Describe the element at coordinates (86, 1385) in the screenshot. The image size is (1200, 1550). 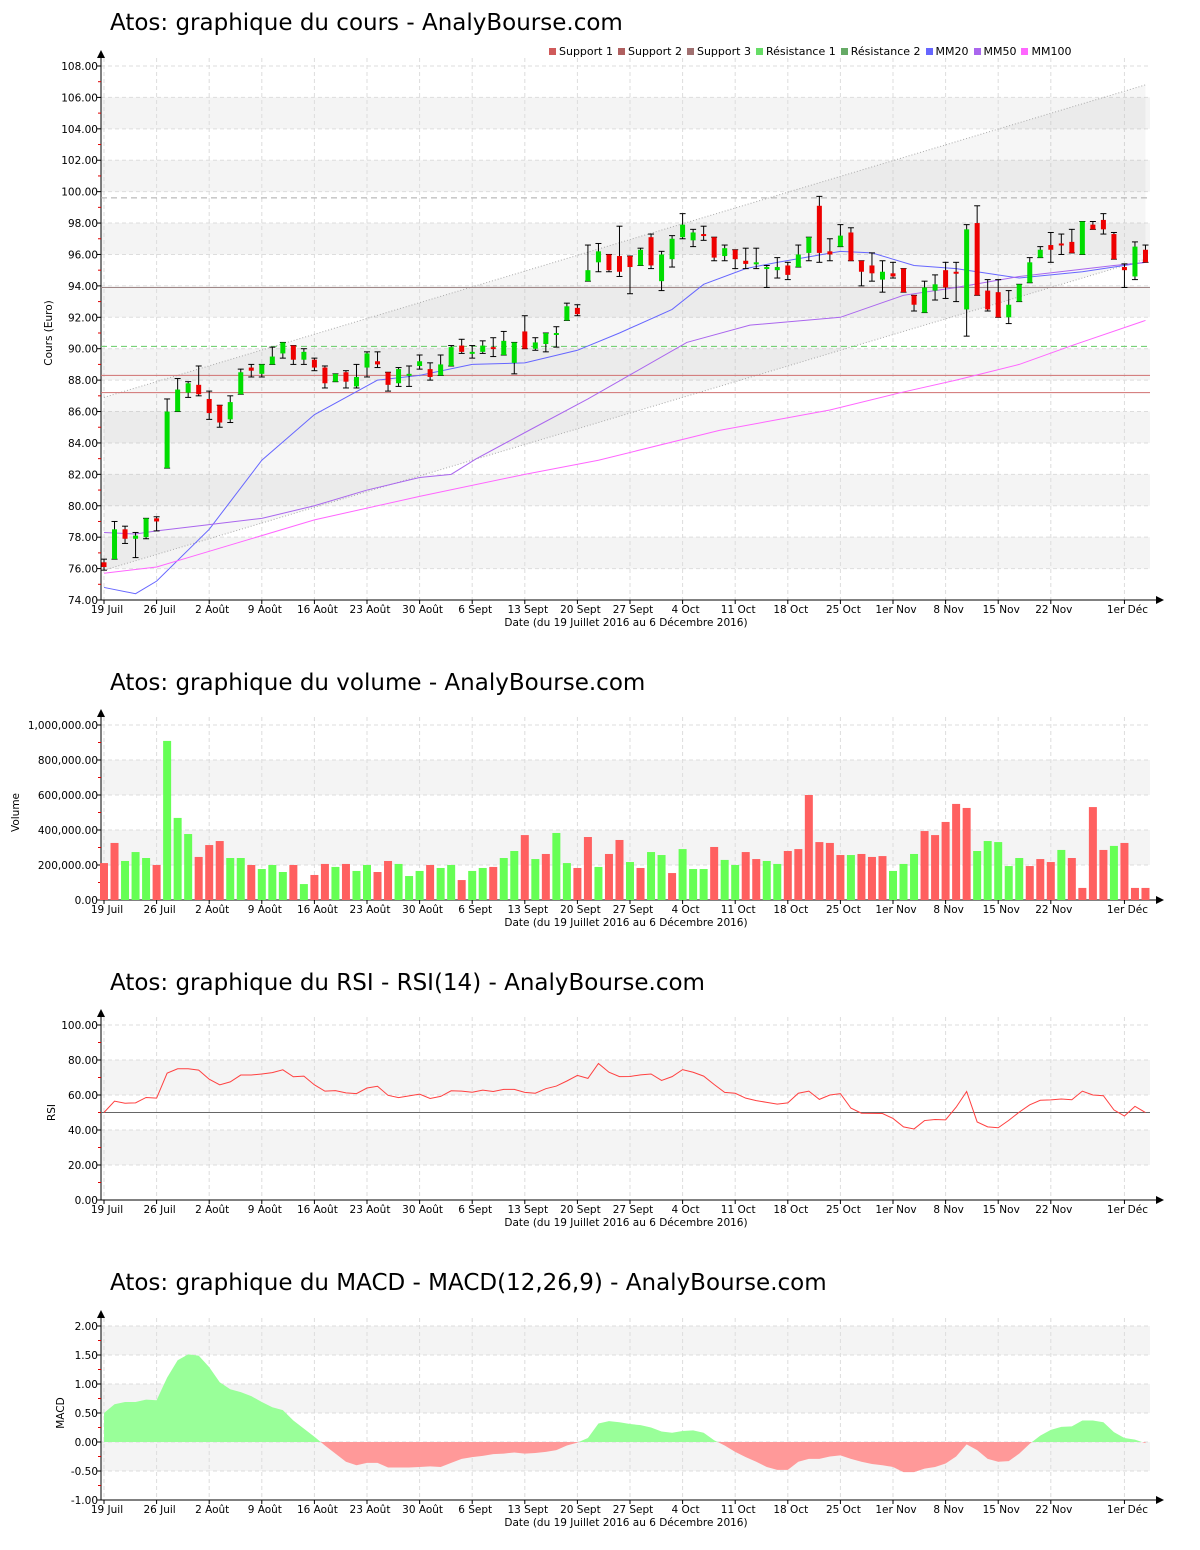
I see `y-tick-label: 1.00` at that location.